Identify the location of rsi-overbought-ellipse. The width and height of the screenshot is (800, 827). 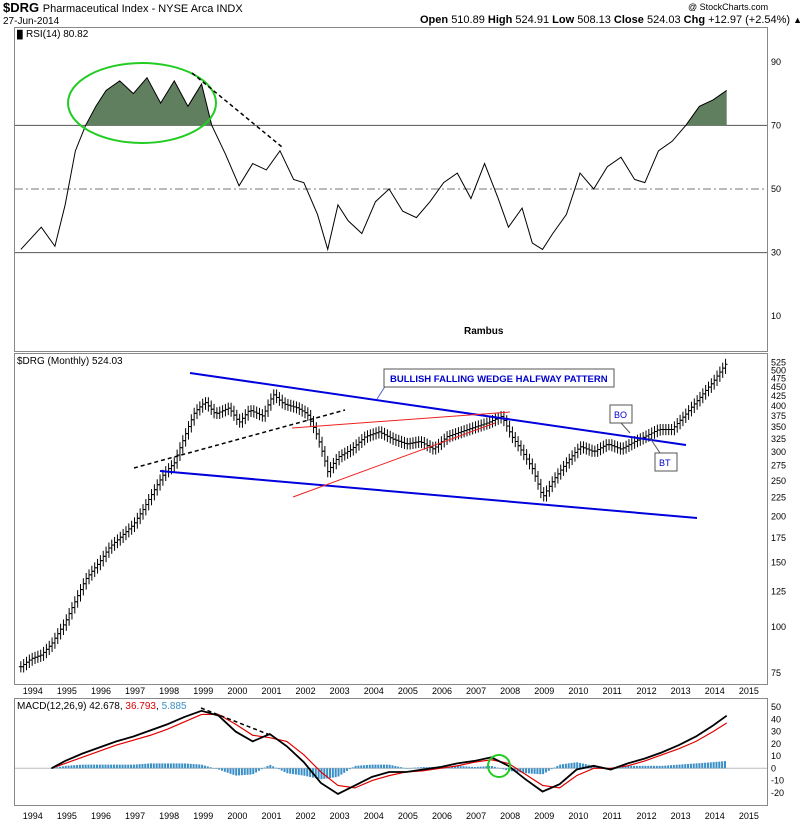
(142, 103).